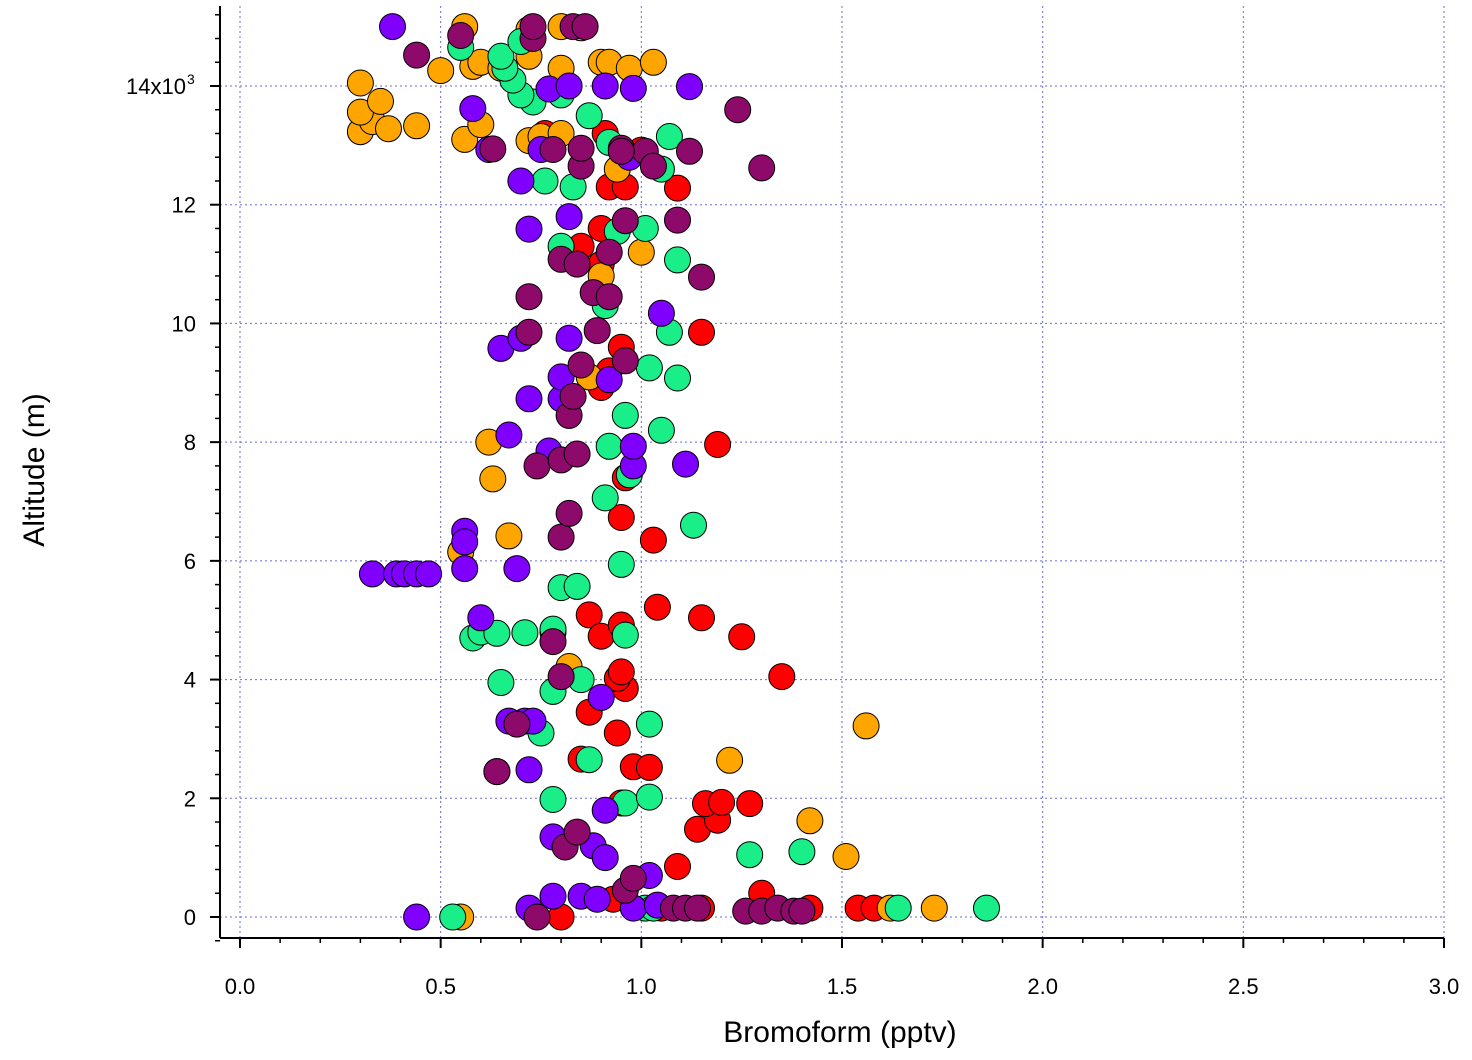  Describe the element at coordinates (190, 442) in the screenshot. I see `y-tick-label: 8` at that location.